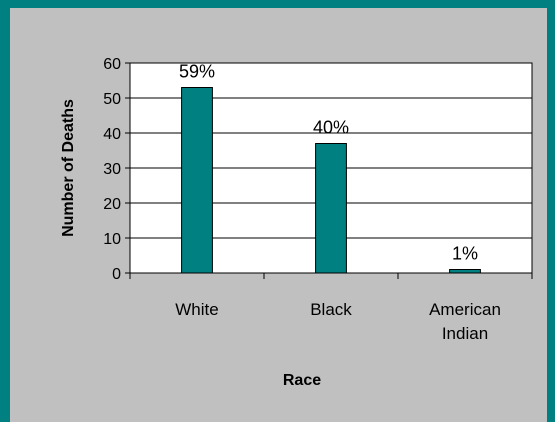  What do you see at coordinates (331, 208) in the screenshot?
I see `bar-black` at bounding box center [331, 208].